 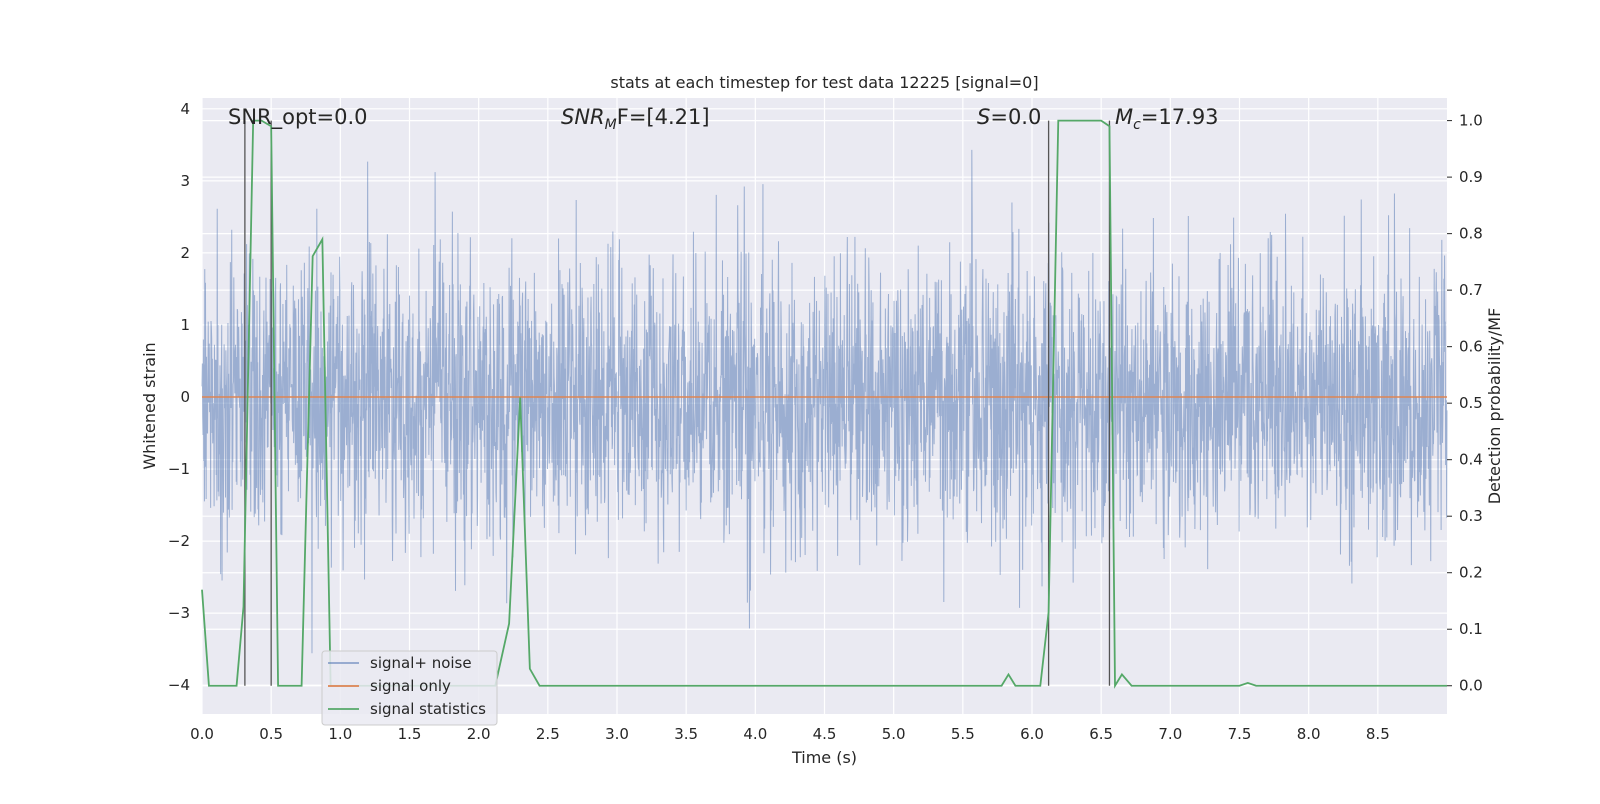 What do you see at coordinates (663, 117) in the screenshot?
I see `snr-mf-value: F=[4.21]` at bounding box center [663, 117].